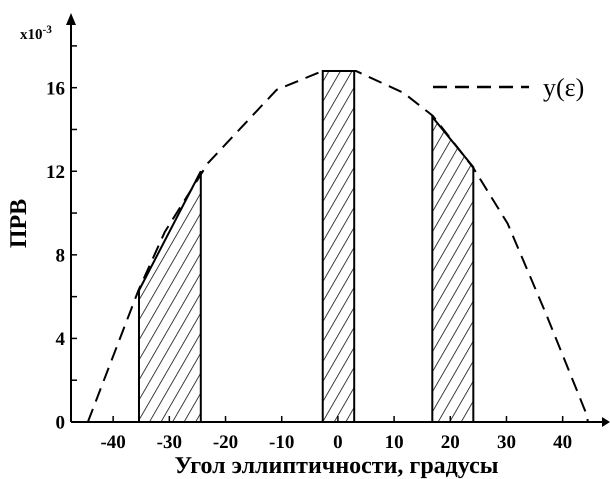 Image resolution: width=610 pixels, height=479 pixels. I want to click on x-tick-label: 10, so click(394, 442).